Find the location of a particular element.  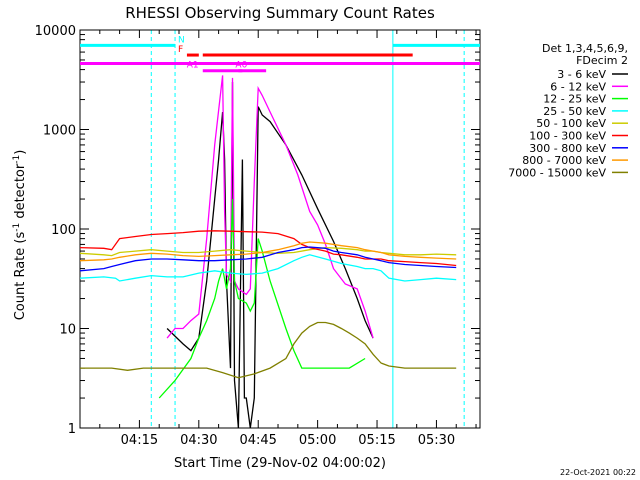

x-tick-label: 04:15 is located at coordinates (139, 440).